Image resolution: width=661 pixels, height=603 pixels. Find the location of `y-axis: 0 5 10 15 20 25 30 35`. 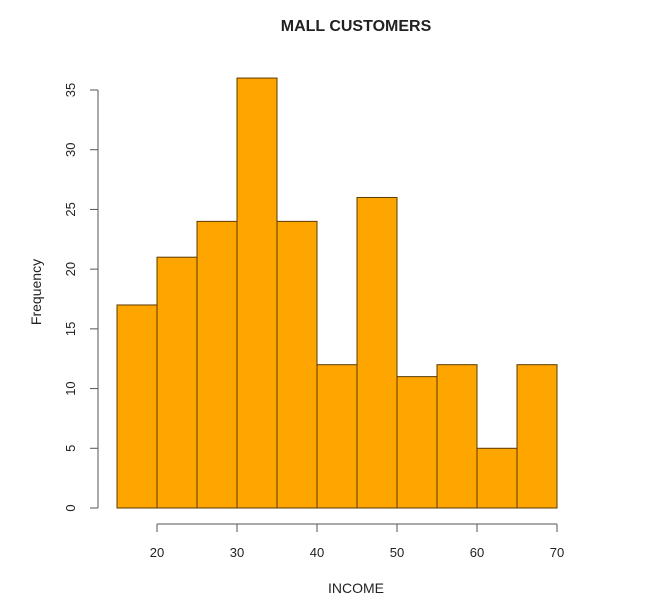

y-axis: 0 5 10 15 20 25 30 35 is located at coordinates (81, 297).